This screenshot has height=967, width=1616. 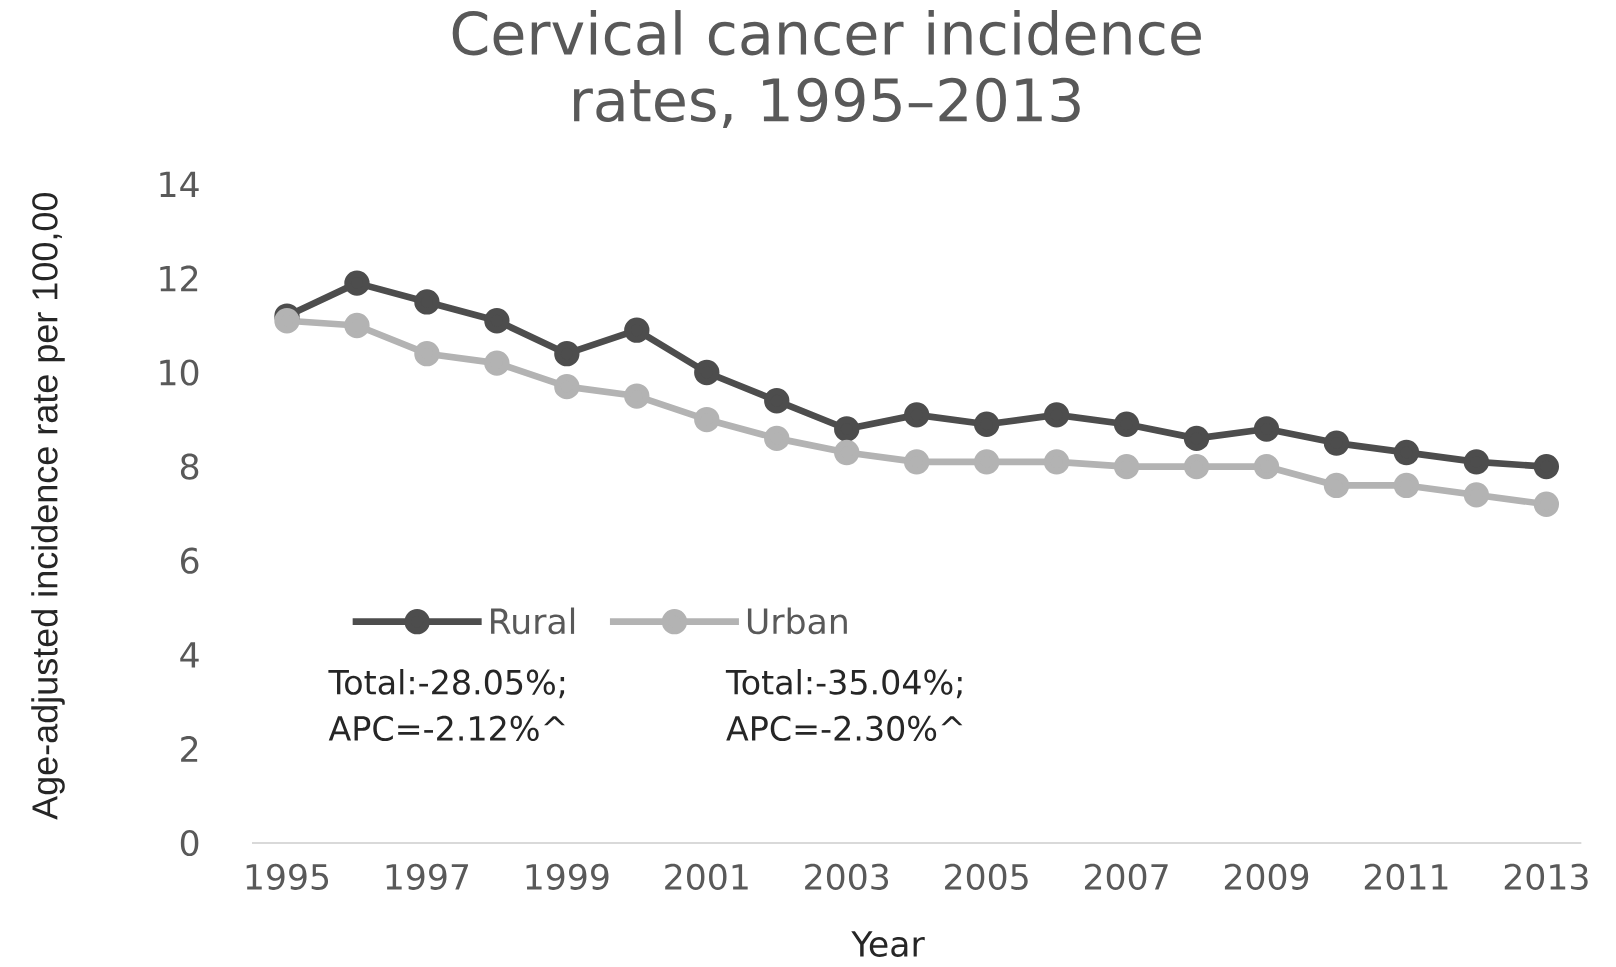 What do you see at coordinates (1266, 876) in the screenshot?
I see `x-tick-label: 2009` at bounding box center [1266, 876].